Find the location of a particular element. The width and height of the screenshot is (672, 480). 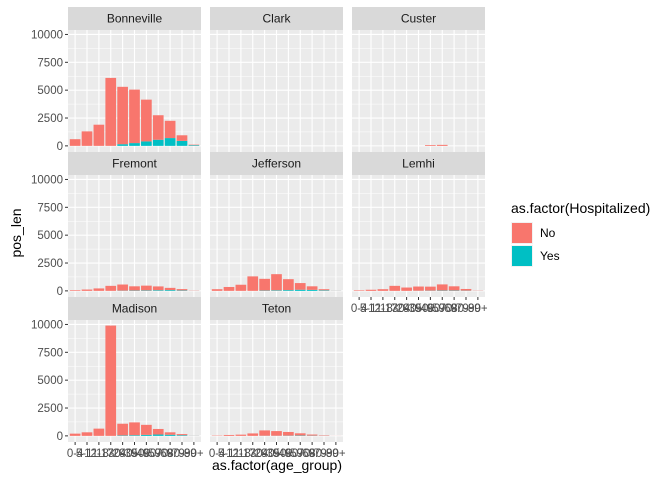

legend-key-no is located at coordinates (522, 233).